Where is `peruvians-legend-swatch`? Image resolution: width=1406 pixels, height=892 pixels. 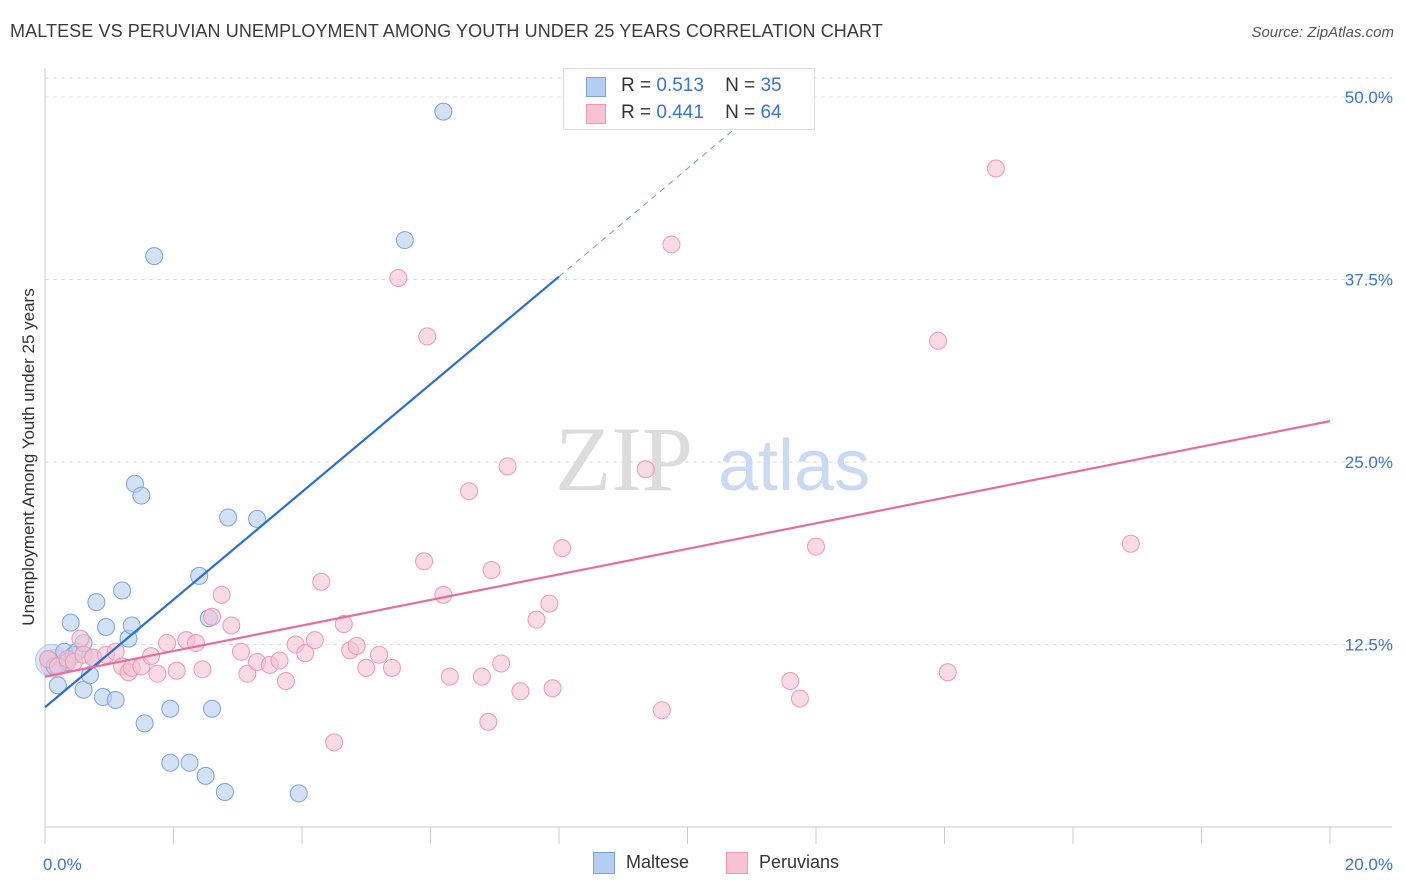 peruvians-legend-swatch is located at coordinates (737, 863).